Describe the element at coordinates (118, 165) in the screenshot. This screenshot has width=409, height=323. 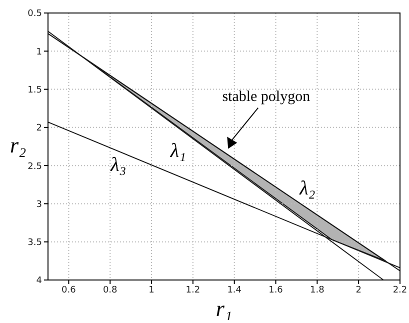
I see `series-label: λ₃` at that location.